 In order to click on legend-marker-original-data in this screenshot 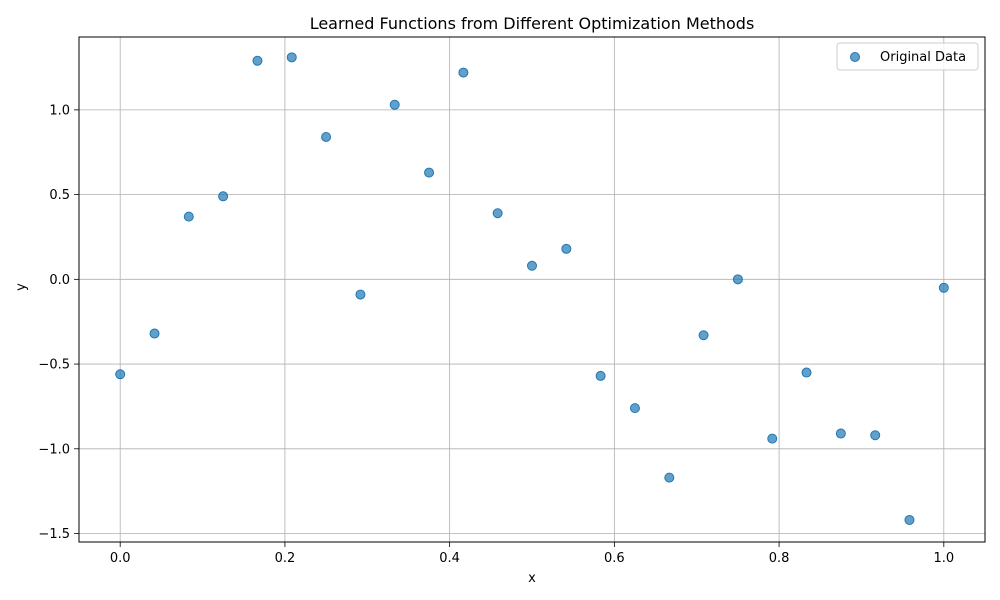, I will do `click(855, 57)`.